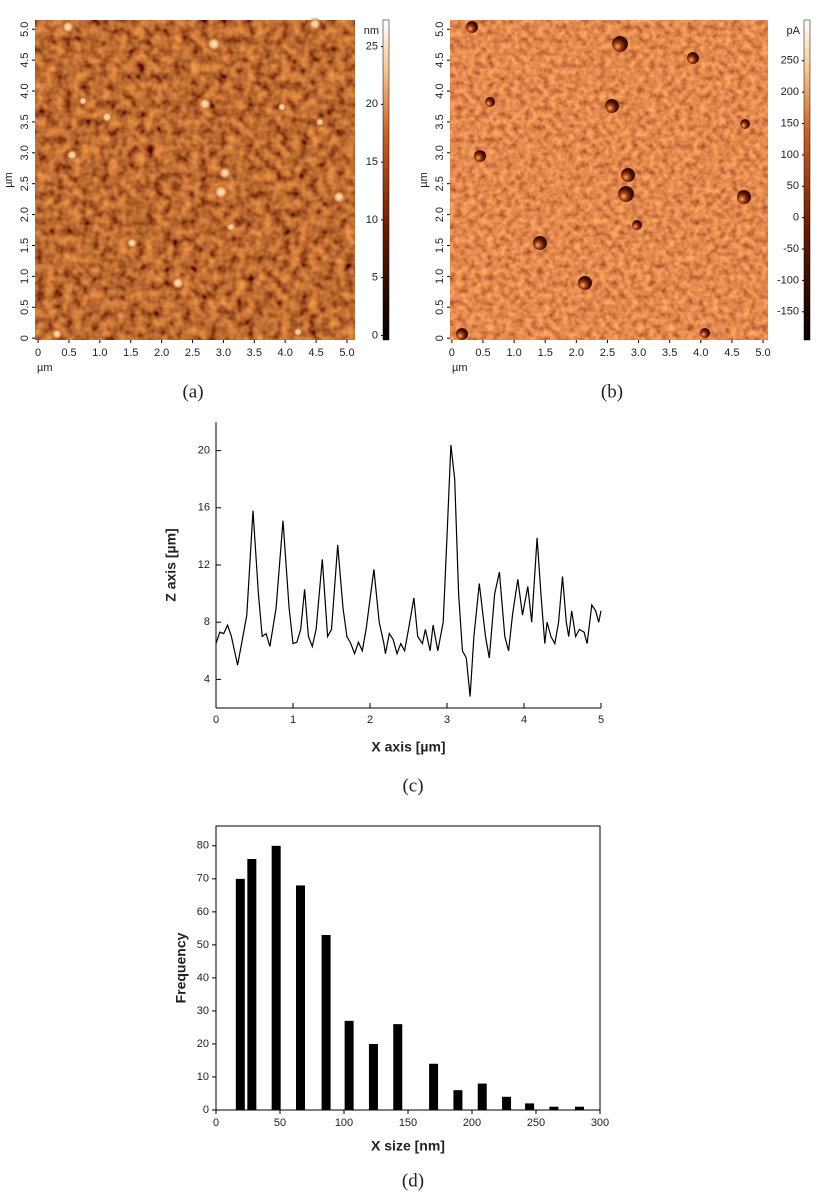  What do you see at coordinates (344, 1123) in the screenshot?
I see `x-tick-label: 100` at bounding box center [344, 1123].